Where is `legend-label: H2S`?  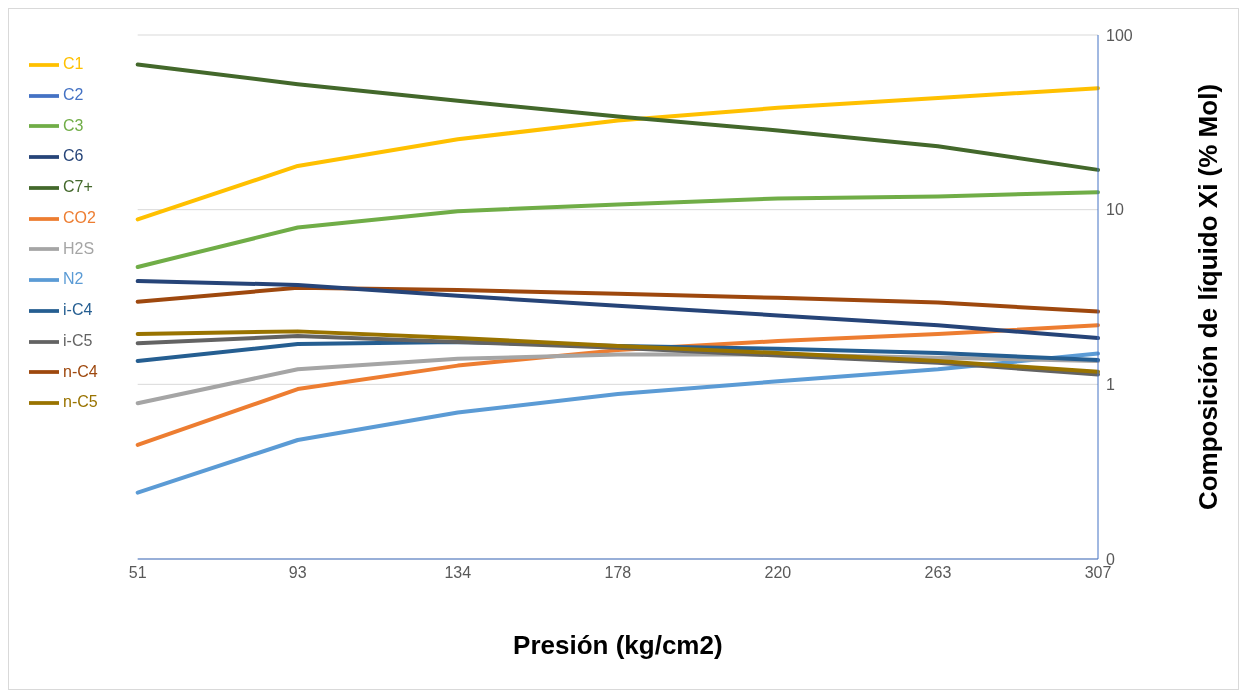 legend-label: H2S is located at coordinates (79, 248).